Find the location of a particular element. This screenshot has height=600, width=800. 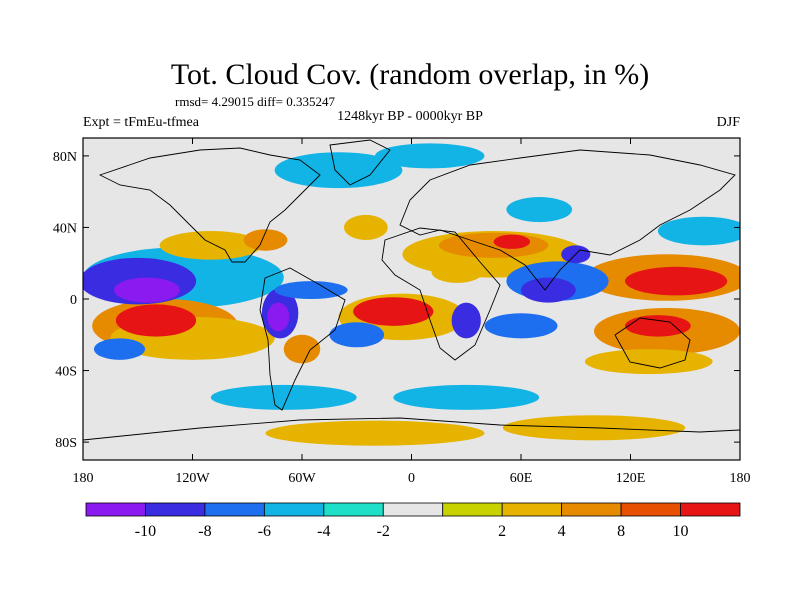

lon-tick-label: 60E is located at coordinates (521, 478).